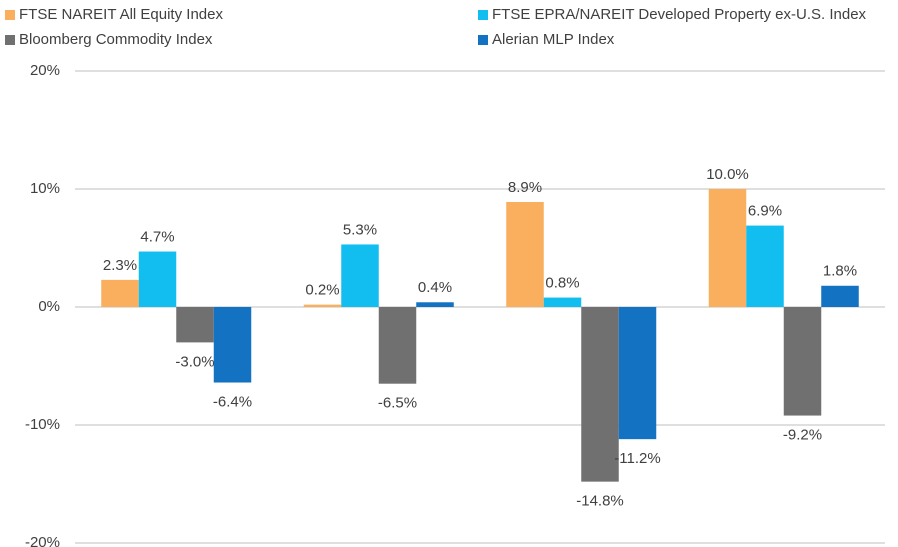 Image resolution: width=898 pixels, height=547 pixels. I want to click on value-label: 5.3%, so click(360, 229).